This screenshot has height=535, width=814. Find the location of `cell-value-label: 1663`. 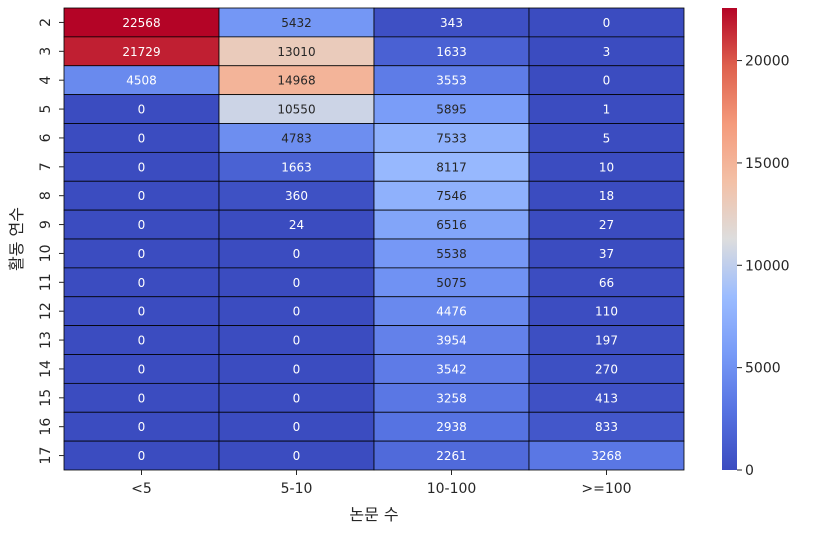

cell-value-label: 1663 is located at coordinates (296, 167).